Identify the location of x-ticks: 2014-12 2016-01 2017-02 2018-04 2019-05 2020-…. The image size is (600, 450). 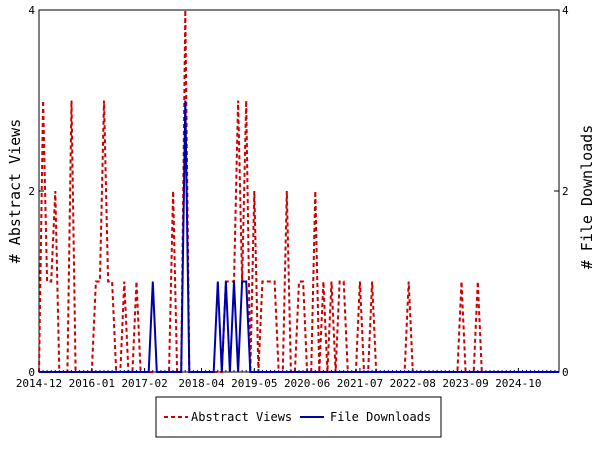
(279, 379).